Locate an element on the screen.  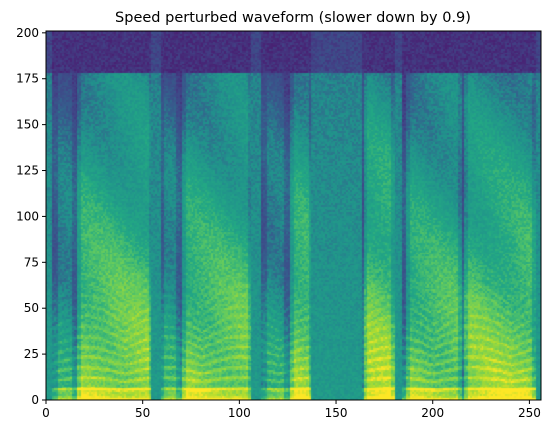
y-tick-label: 200 is located at coordinates (27, 33).